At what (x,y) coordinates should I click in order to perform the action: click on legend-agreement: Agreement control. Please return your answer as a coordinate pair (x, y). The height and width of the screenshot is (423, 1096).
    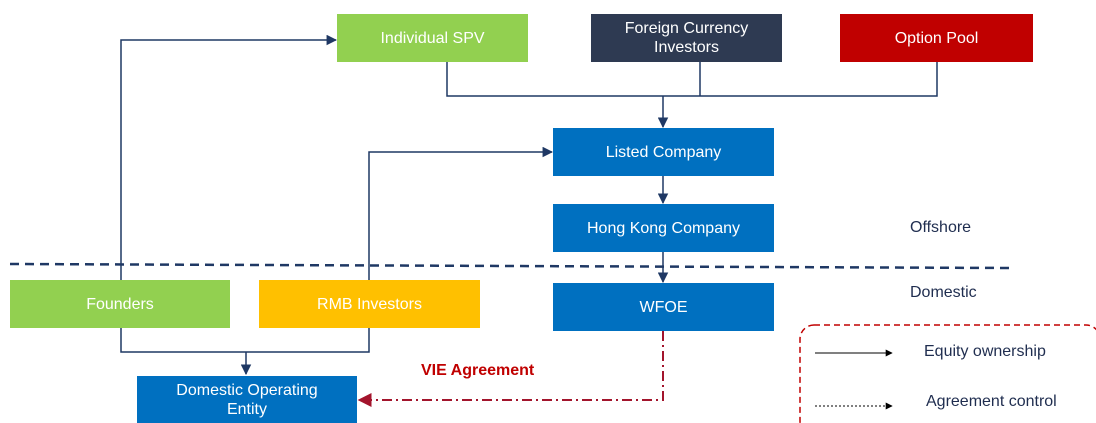
    Looking at the image, I should click on (991, 401).